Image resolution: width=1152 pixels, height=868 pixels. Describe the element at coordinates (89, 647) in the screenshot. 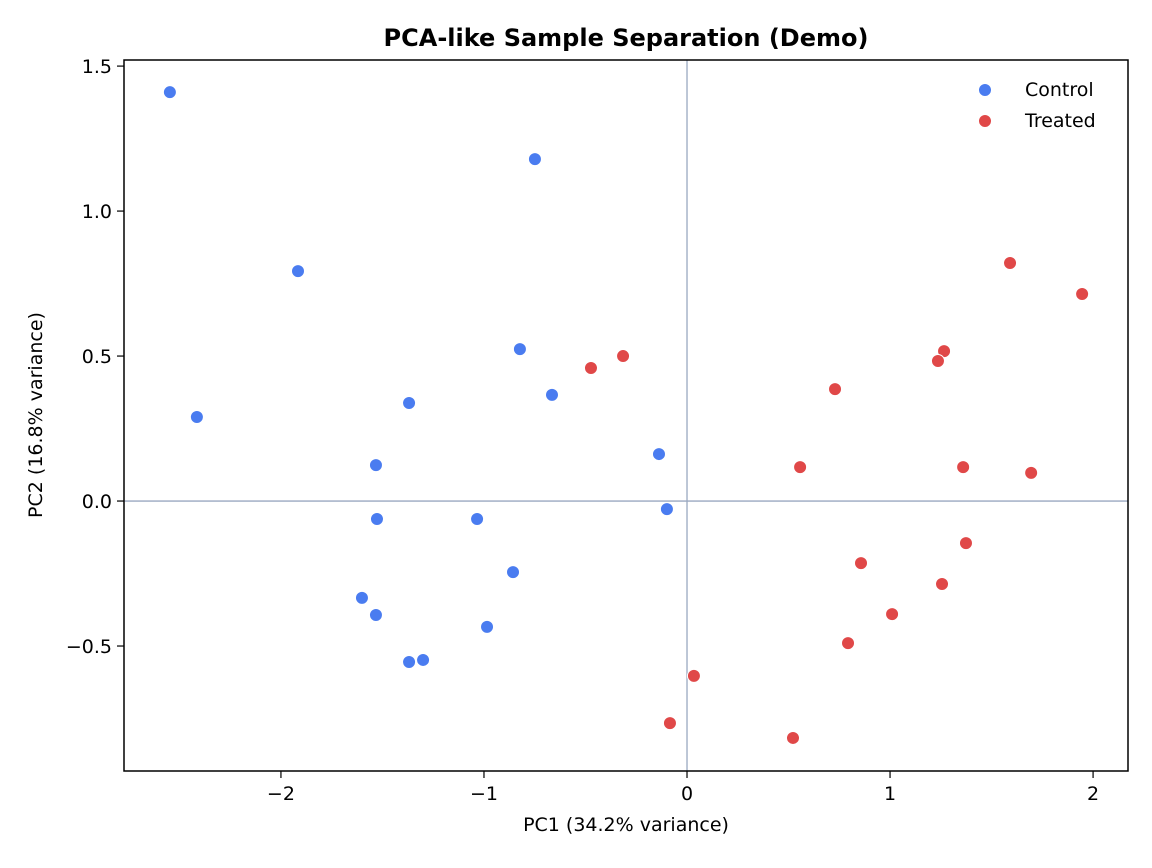

I see `y-tick-label: −0.5` at that location.